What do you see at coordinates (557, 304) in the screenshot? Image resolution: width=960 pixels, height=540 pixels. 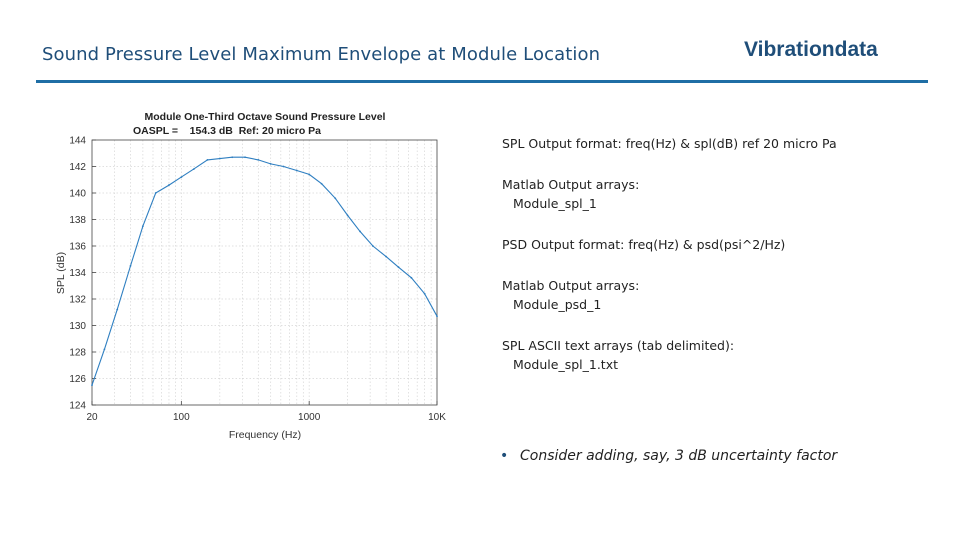 I see `matlab-psd-array: Module_psd_1` at bounding box center [557, 304].